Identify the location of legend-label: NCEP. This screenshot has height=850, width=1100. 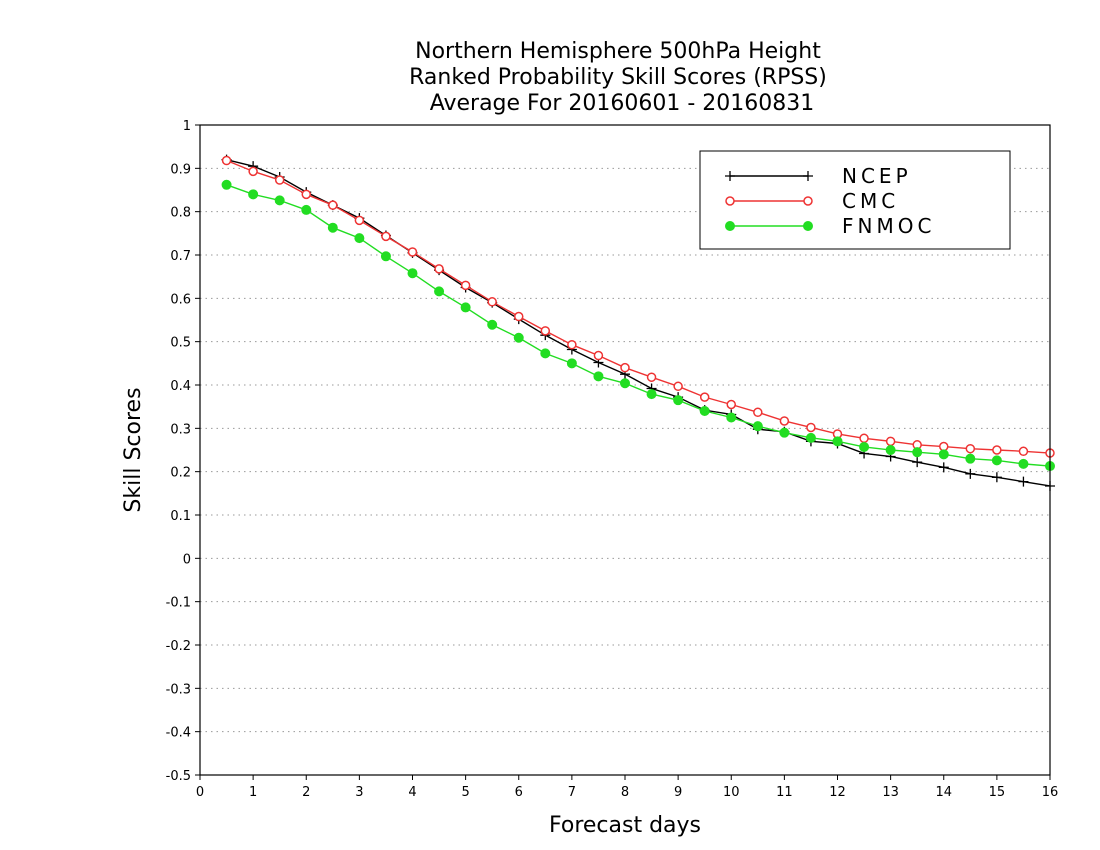
(877, 176).